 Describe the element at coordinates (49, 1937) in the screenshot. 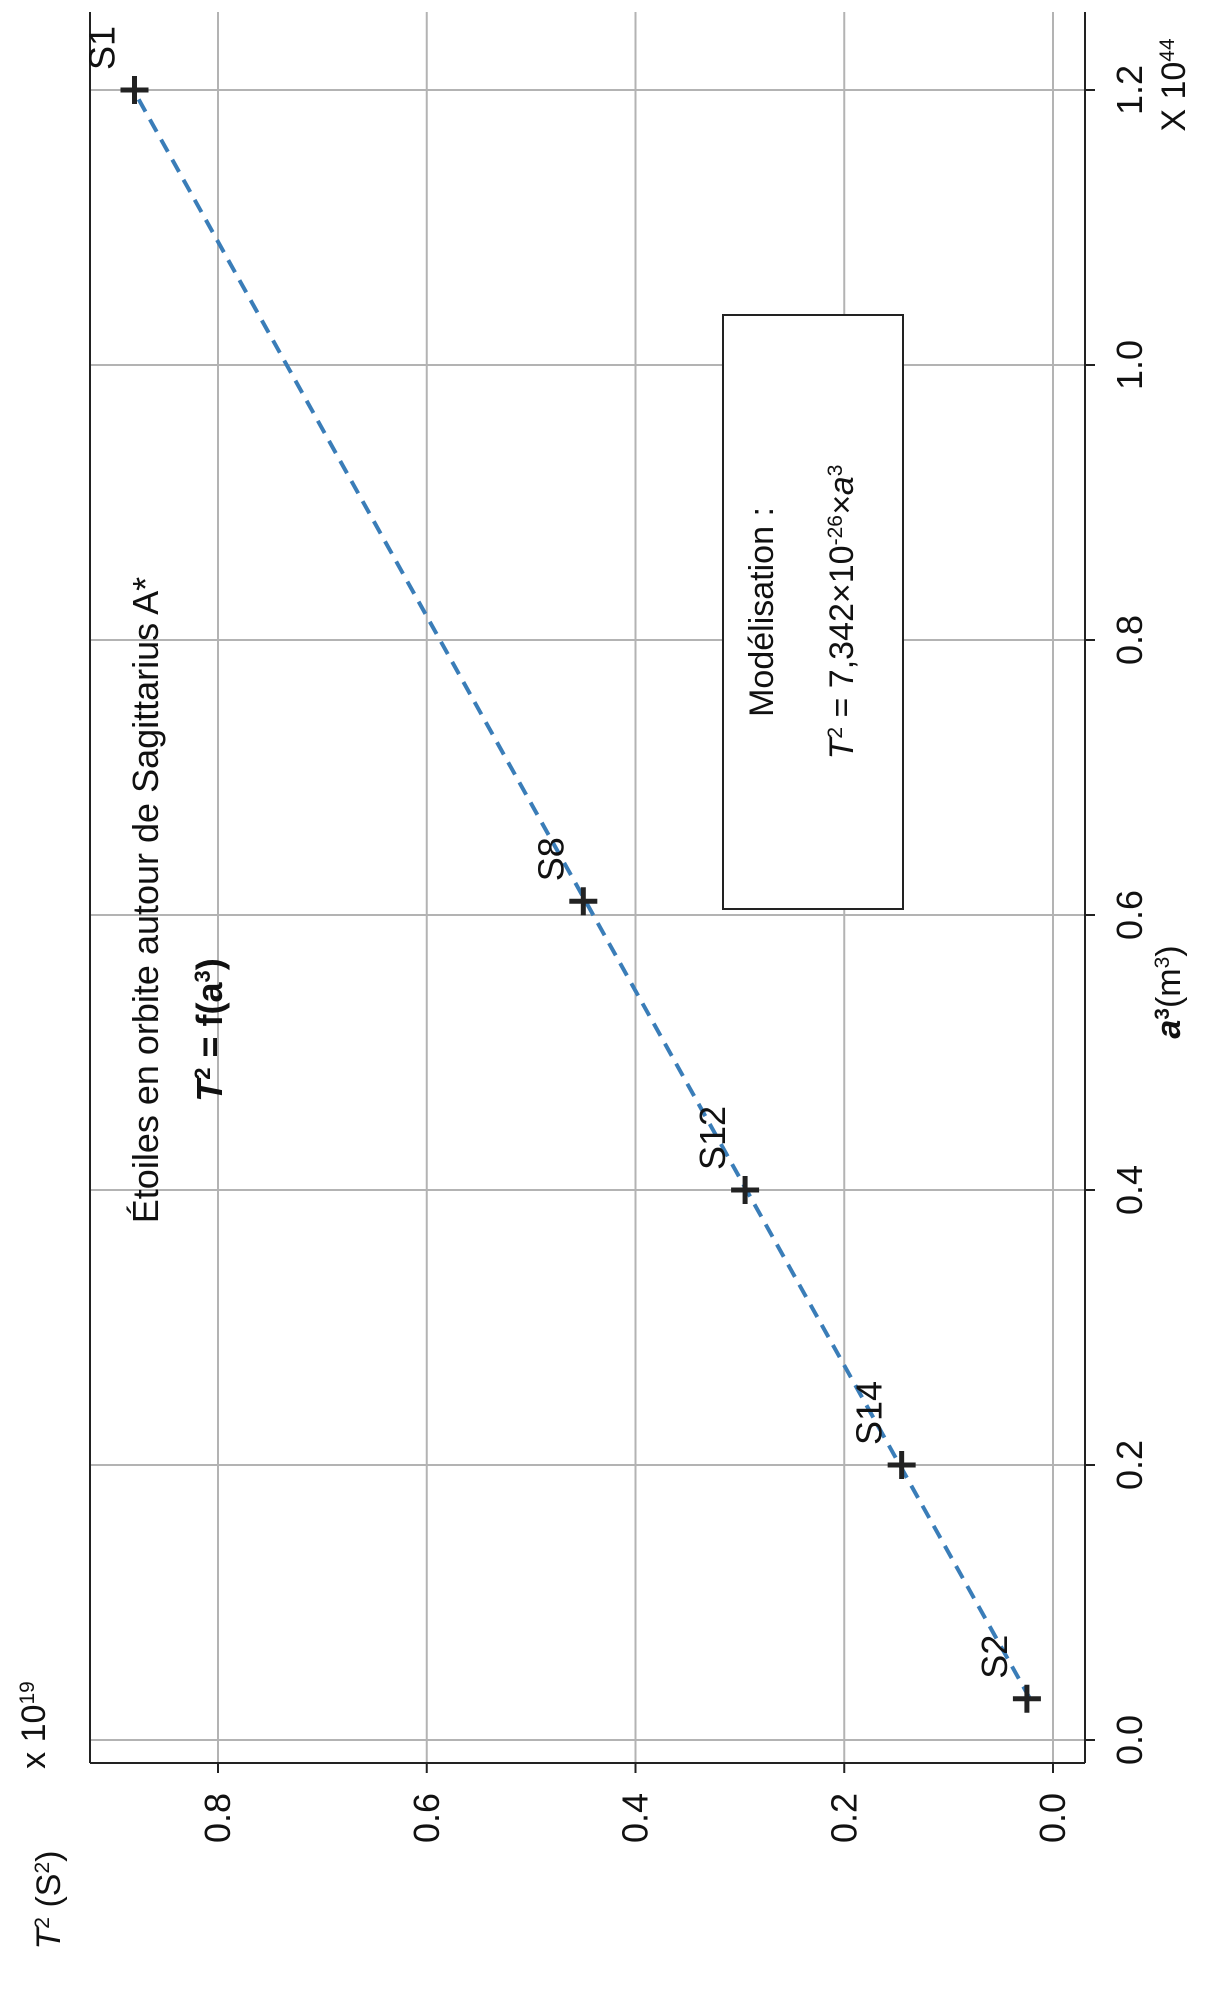

I see `y-axis-label-part-0: T` at that location.